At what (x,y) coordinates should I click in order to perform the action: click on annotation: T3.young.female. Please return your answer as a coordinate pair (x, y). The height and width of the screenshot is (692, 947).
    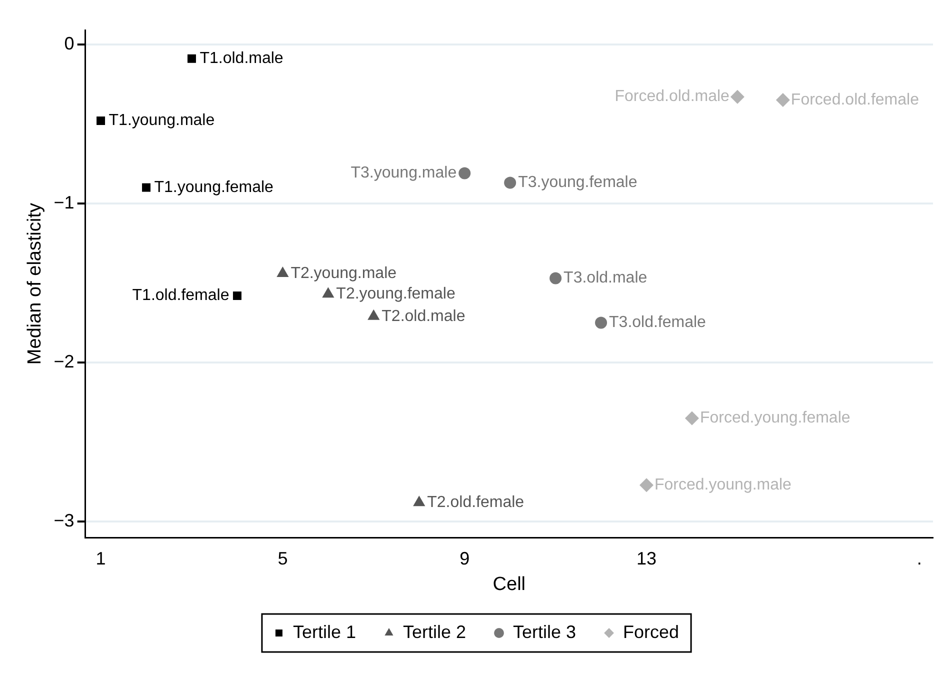
    Looking at the image, I should click on (578, 183).